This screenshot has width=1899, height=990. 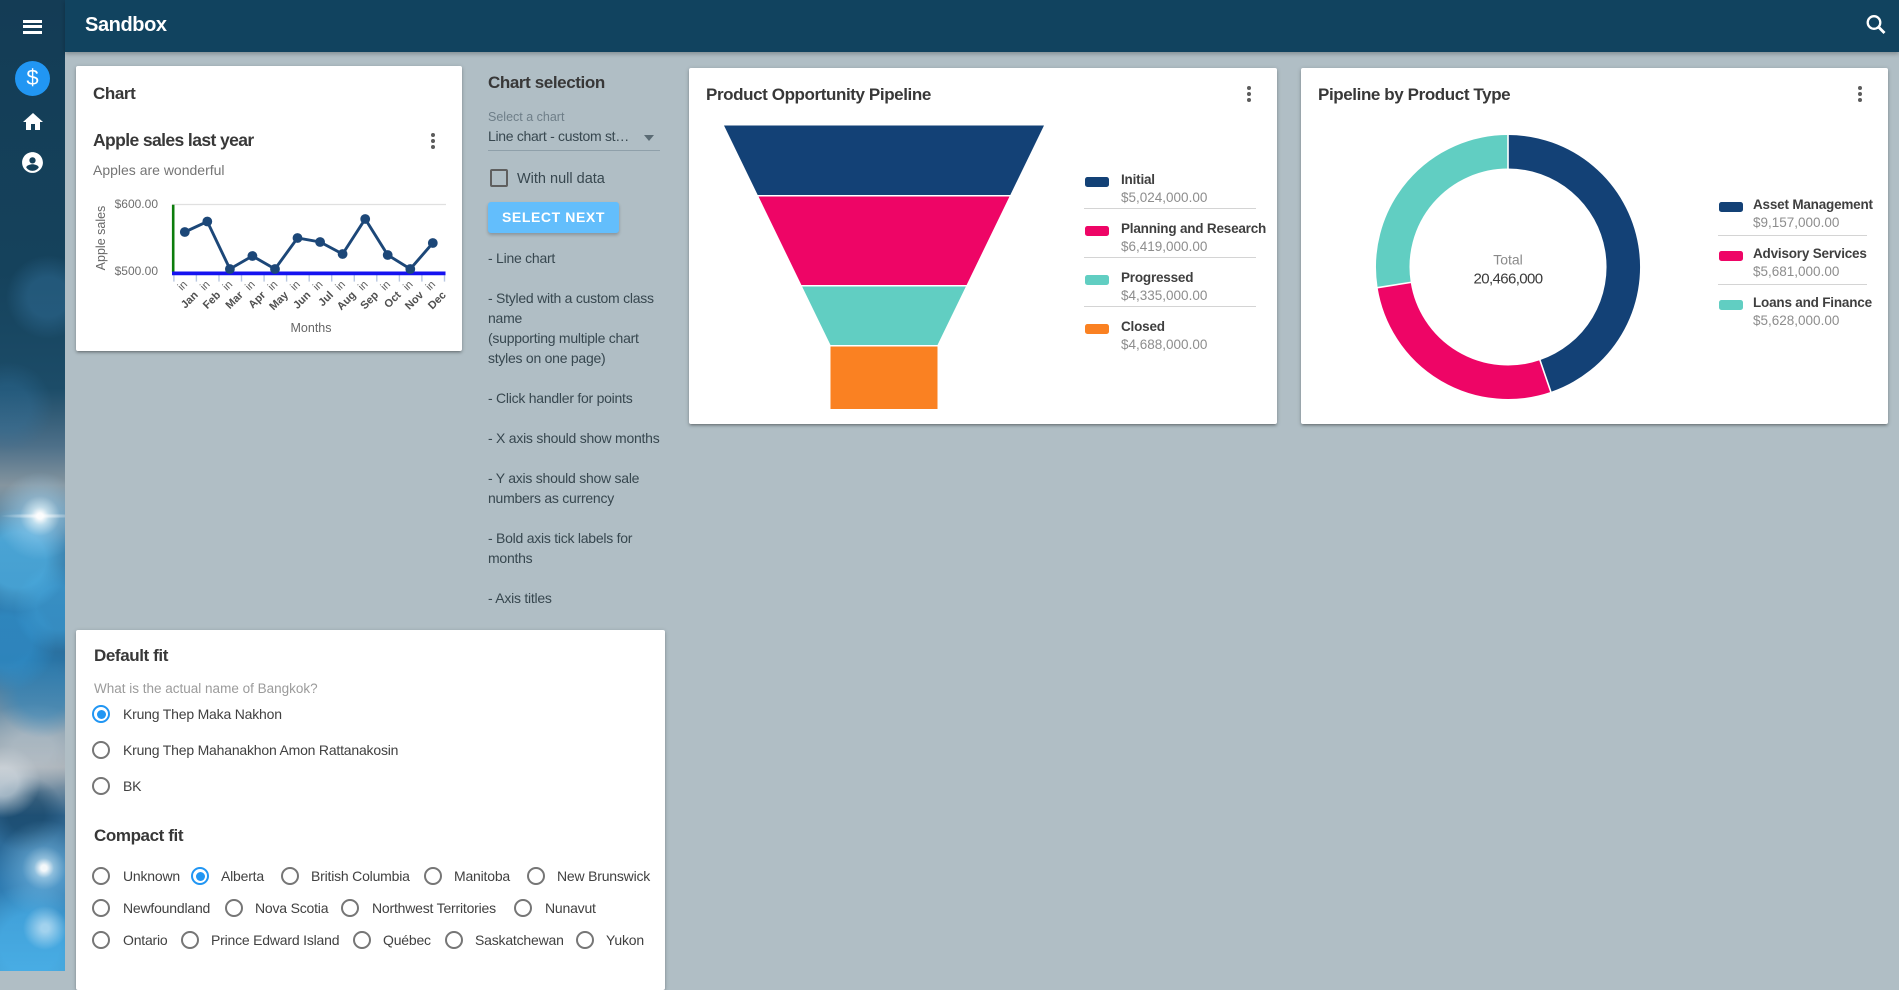 What do you see at coordinates (1507, 279) in the screenshot?
I see `svg-text: 20,466,000` at bounding box center [1507, 279].